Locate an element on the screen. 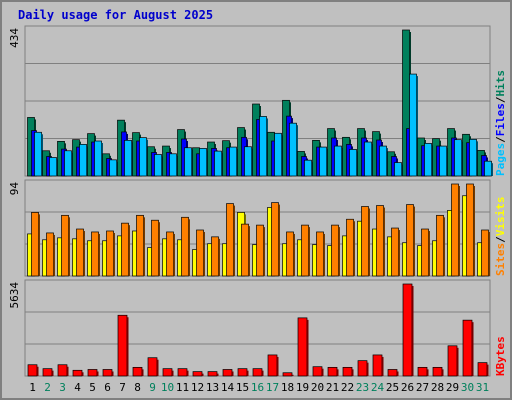  y-max-label: 5634 is located at coordinates (14, 295).